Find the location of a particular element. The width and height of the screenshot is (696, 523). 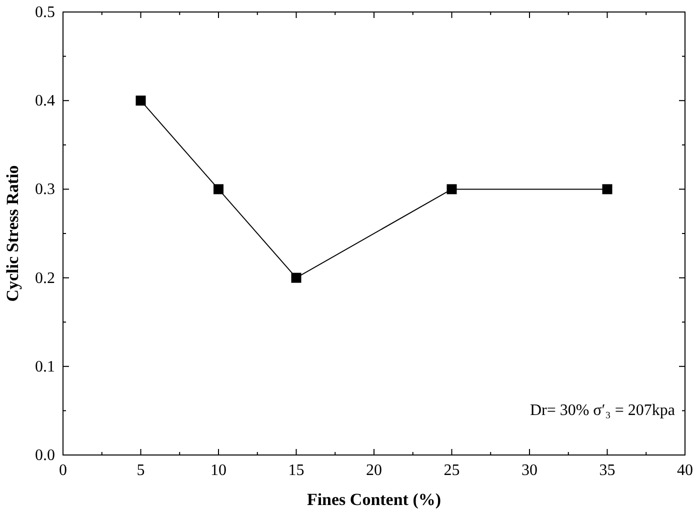

y-tick-label: 0.2 is located at coordinates (45, 278).